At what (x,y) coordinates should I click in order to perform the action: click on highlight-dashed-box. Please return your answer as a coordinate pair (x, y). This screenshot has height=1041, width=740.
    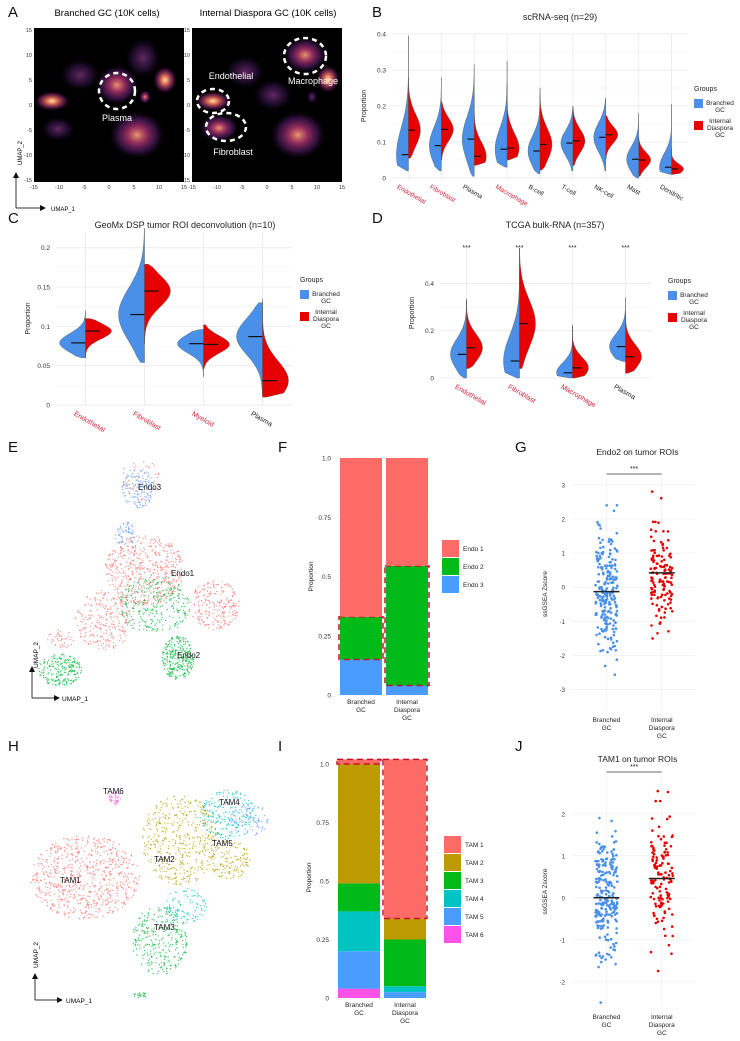
    Looking at the image, I should click on (359, 761).